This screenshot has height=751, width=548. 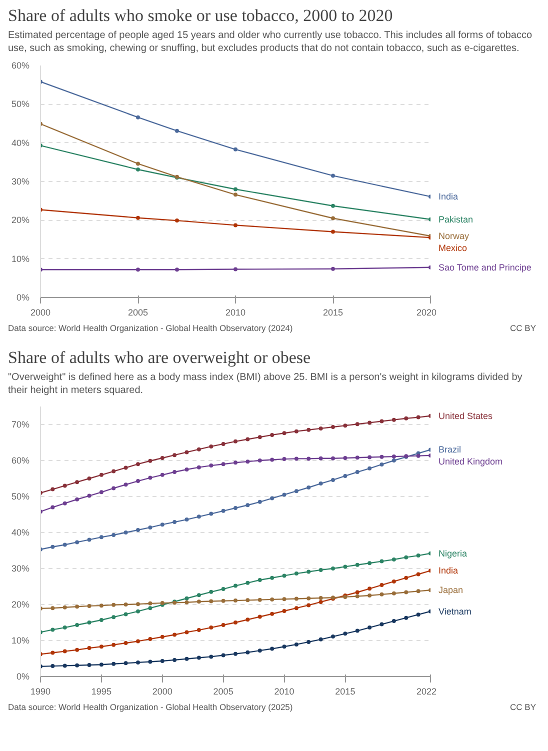 What do you see at coordinates (150, 707) in the screenshot?
I see `source-note: Data source: World Health Organization - Global Health Observatory (2025)` at bounding box center [150, 707].